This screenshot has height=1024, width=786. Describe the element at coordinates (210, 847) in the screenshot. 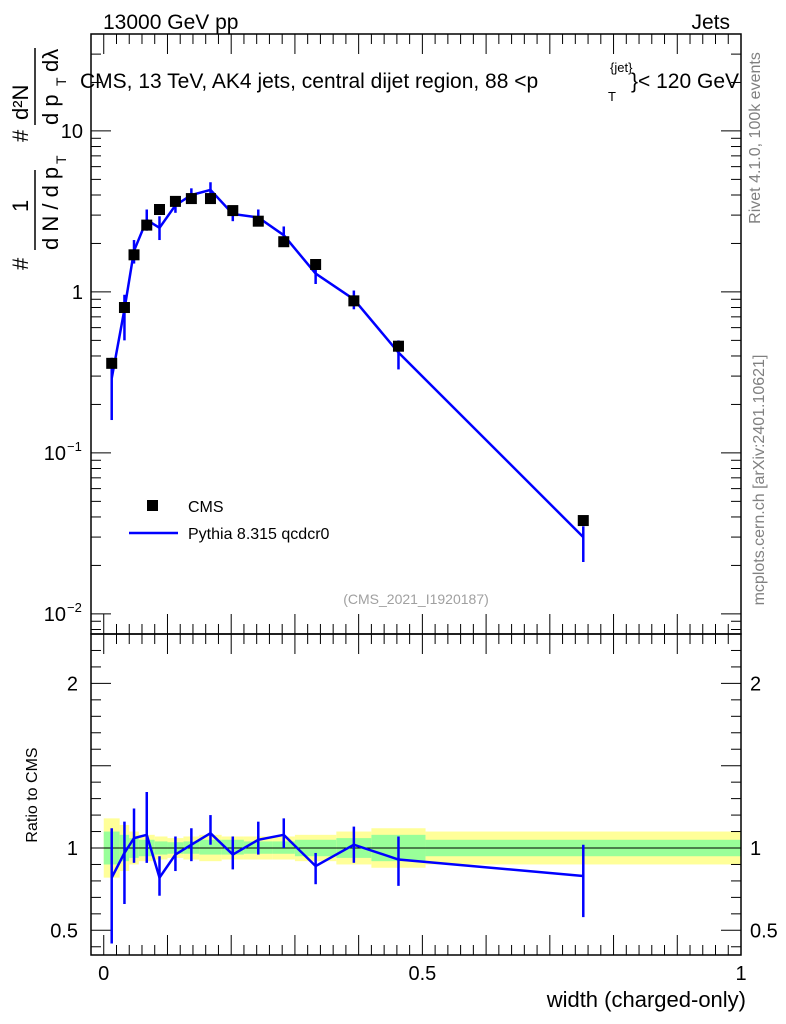

I see `band-inner` at that location.